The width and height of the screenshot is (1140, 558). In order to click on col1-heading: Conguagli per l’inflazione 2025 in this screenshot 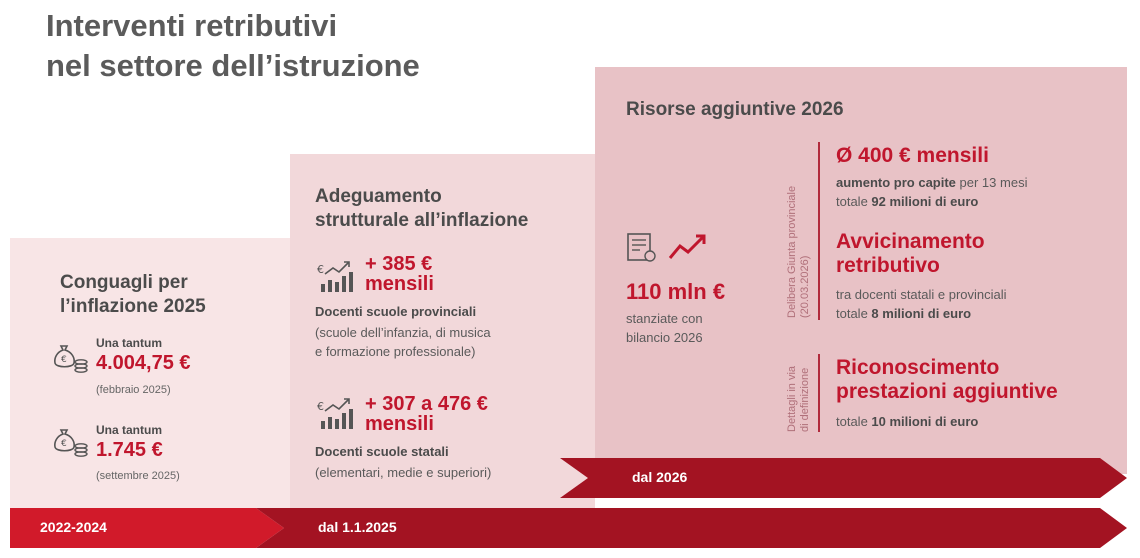, I will do `click(170, 295)`.